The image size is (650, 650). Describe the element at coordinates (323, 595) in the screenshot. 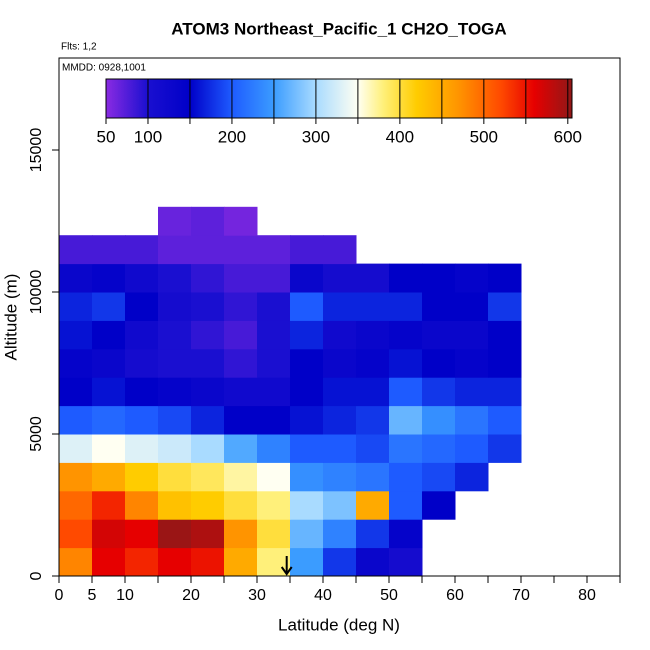

I see `x-tick-label: 40` at that location.